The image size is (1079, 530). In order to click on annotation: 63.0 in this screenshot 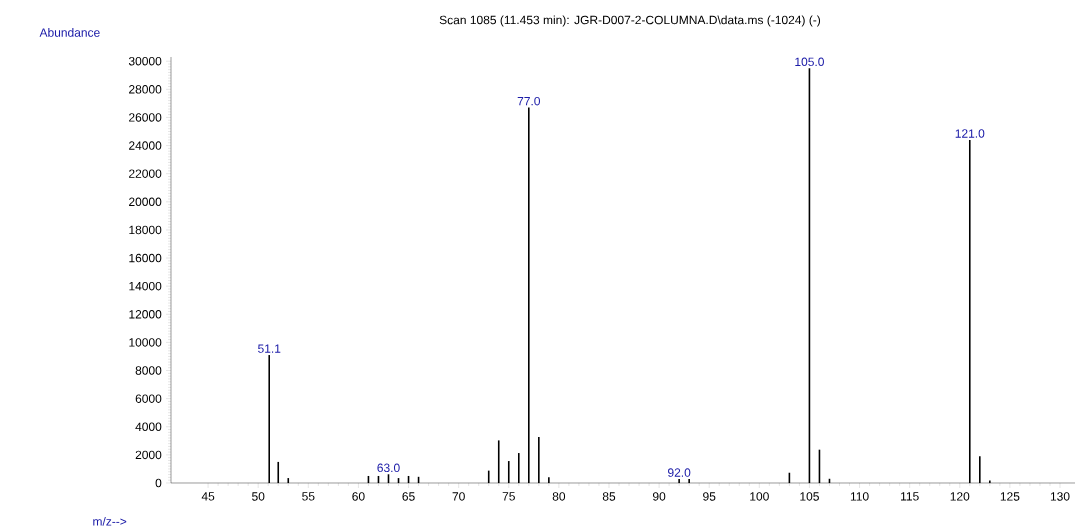, I will do `click(388, 468)`.